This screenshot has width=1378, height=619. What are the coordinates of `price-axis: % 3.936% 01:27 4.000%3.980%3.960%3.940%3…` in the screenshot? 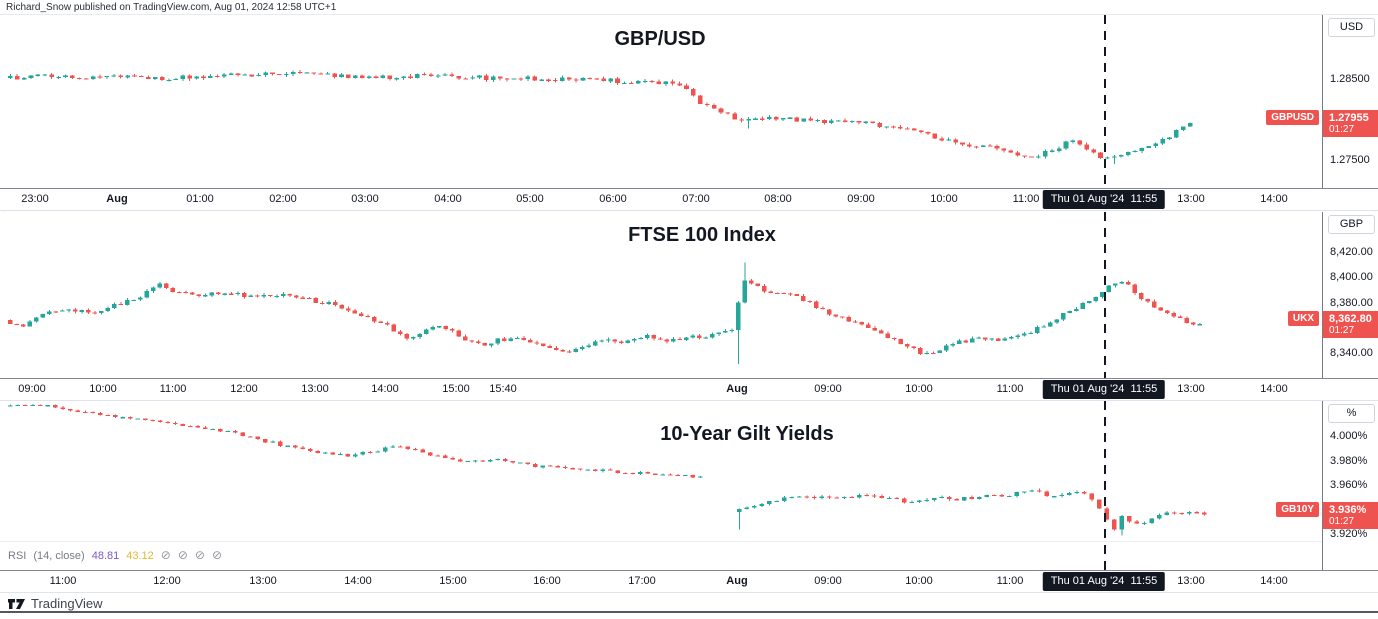 It's located at (1350, 496).